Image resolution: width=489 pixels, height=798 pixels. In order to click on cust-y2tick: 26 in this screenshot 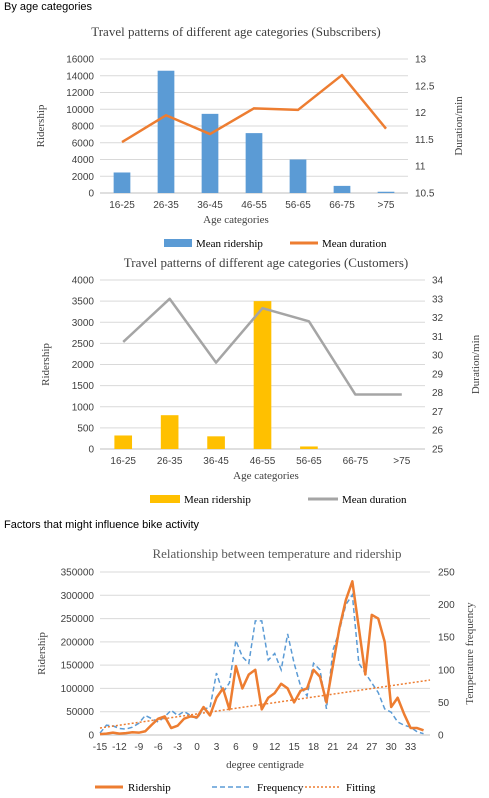, I will do `click(438, 431)`.